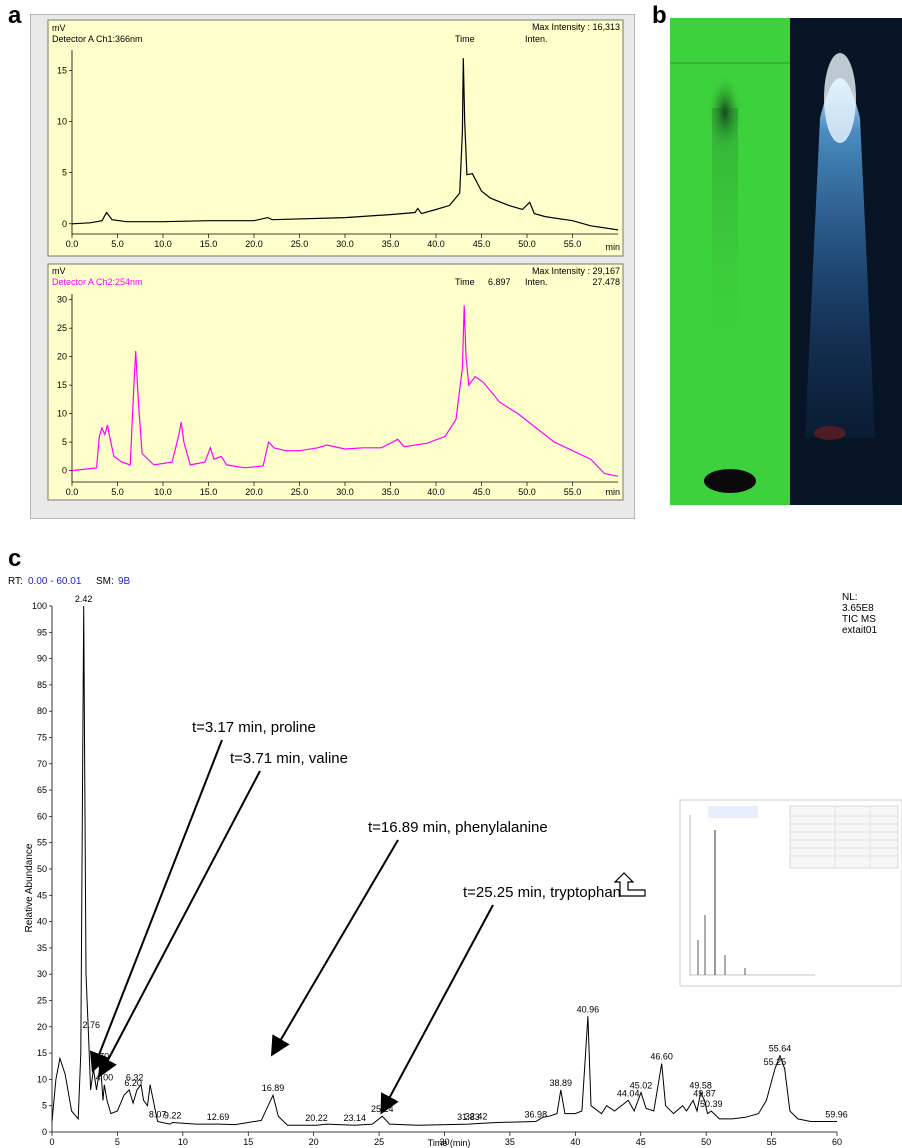  I want to click on inset-table-rows, so click(844, 837).